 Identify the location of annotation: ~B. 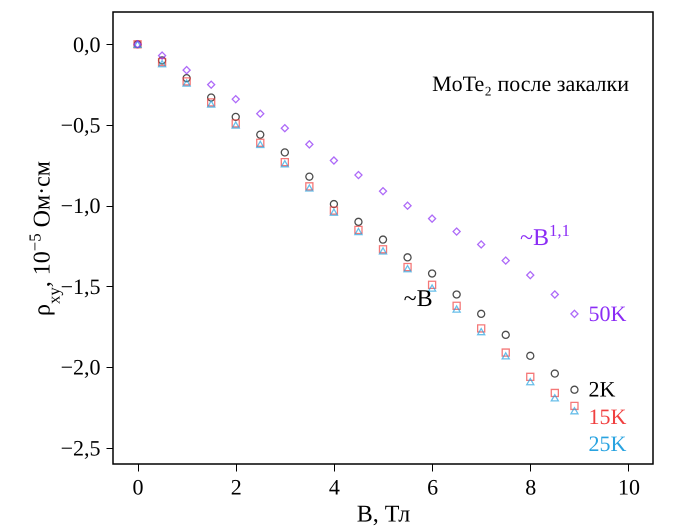
(418, 299).